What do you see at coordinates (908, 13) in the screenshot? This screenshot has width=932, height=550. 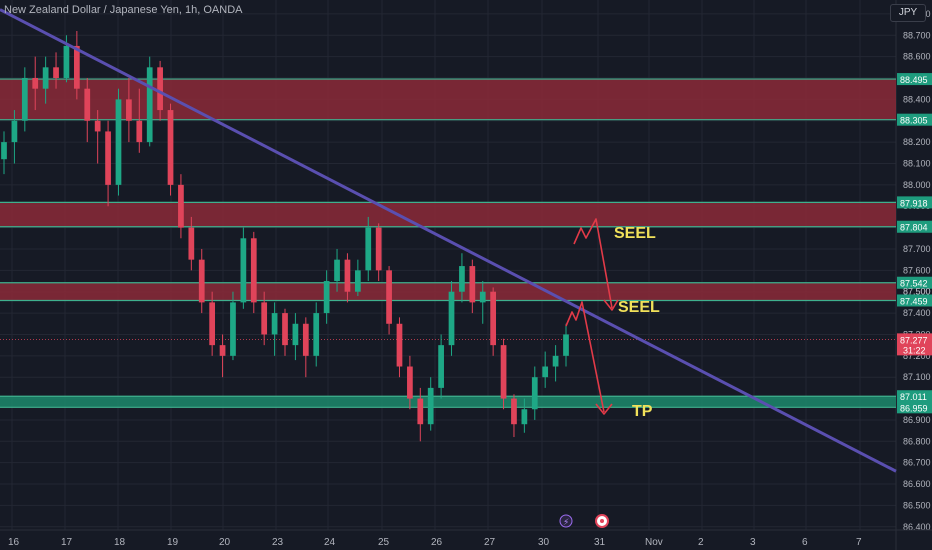 I see `currency-button: JPY` at bounding box center [908, 13].